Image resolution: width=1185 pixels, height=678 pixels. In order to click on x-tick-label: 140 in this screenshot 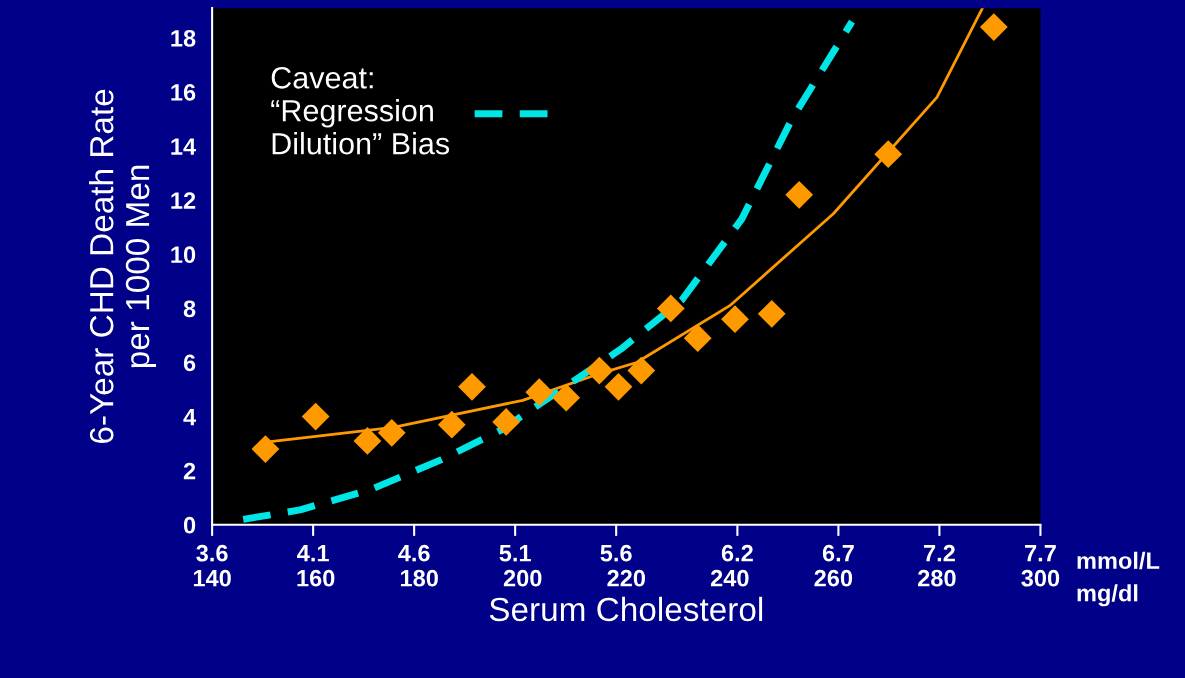, I will do `click(212, 578)`.